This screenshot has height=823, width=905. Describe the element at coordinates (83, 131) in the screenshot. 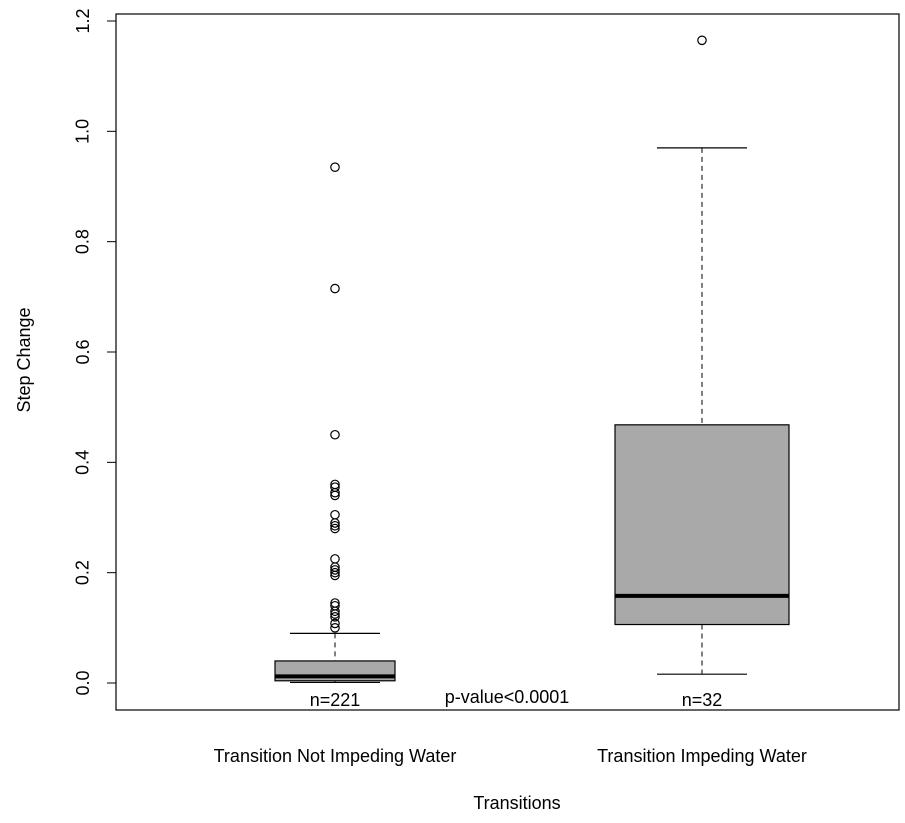

I see `y-tick-label-5: 1.0` at that location.